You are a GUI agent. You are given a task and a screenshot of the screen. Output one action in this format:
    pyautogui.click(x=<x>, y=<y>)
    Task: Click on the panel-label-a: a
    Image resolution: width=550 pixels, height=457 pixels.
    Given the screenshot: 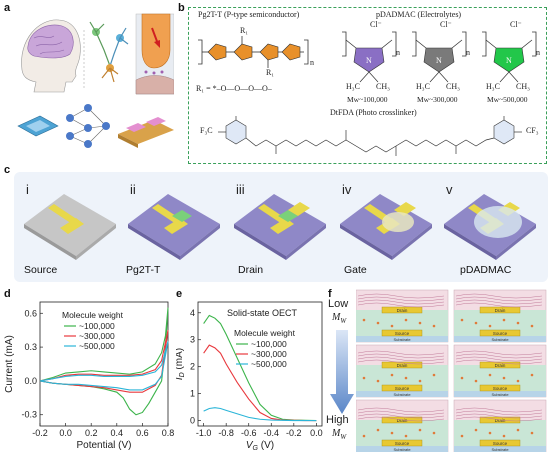 What is the action you would take?
    pyautogui.click(x=7, y=8)
    